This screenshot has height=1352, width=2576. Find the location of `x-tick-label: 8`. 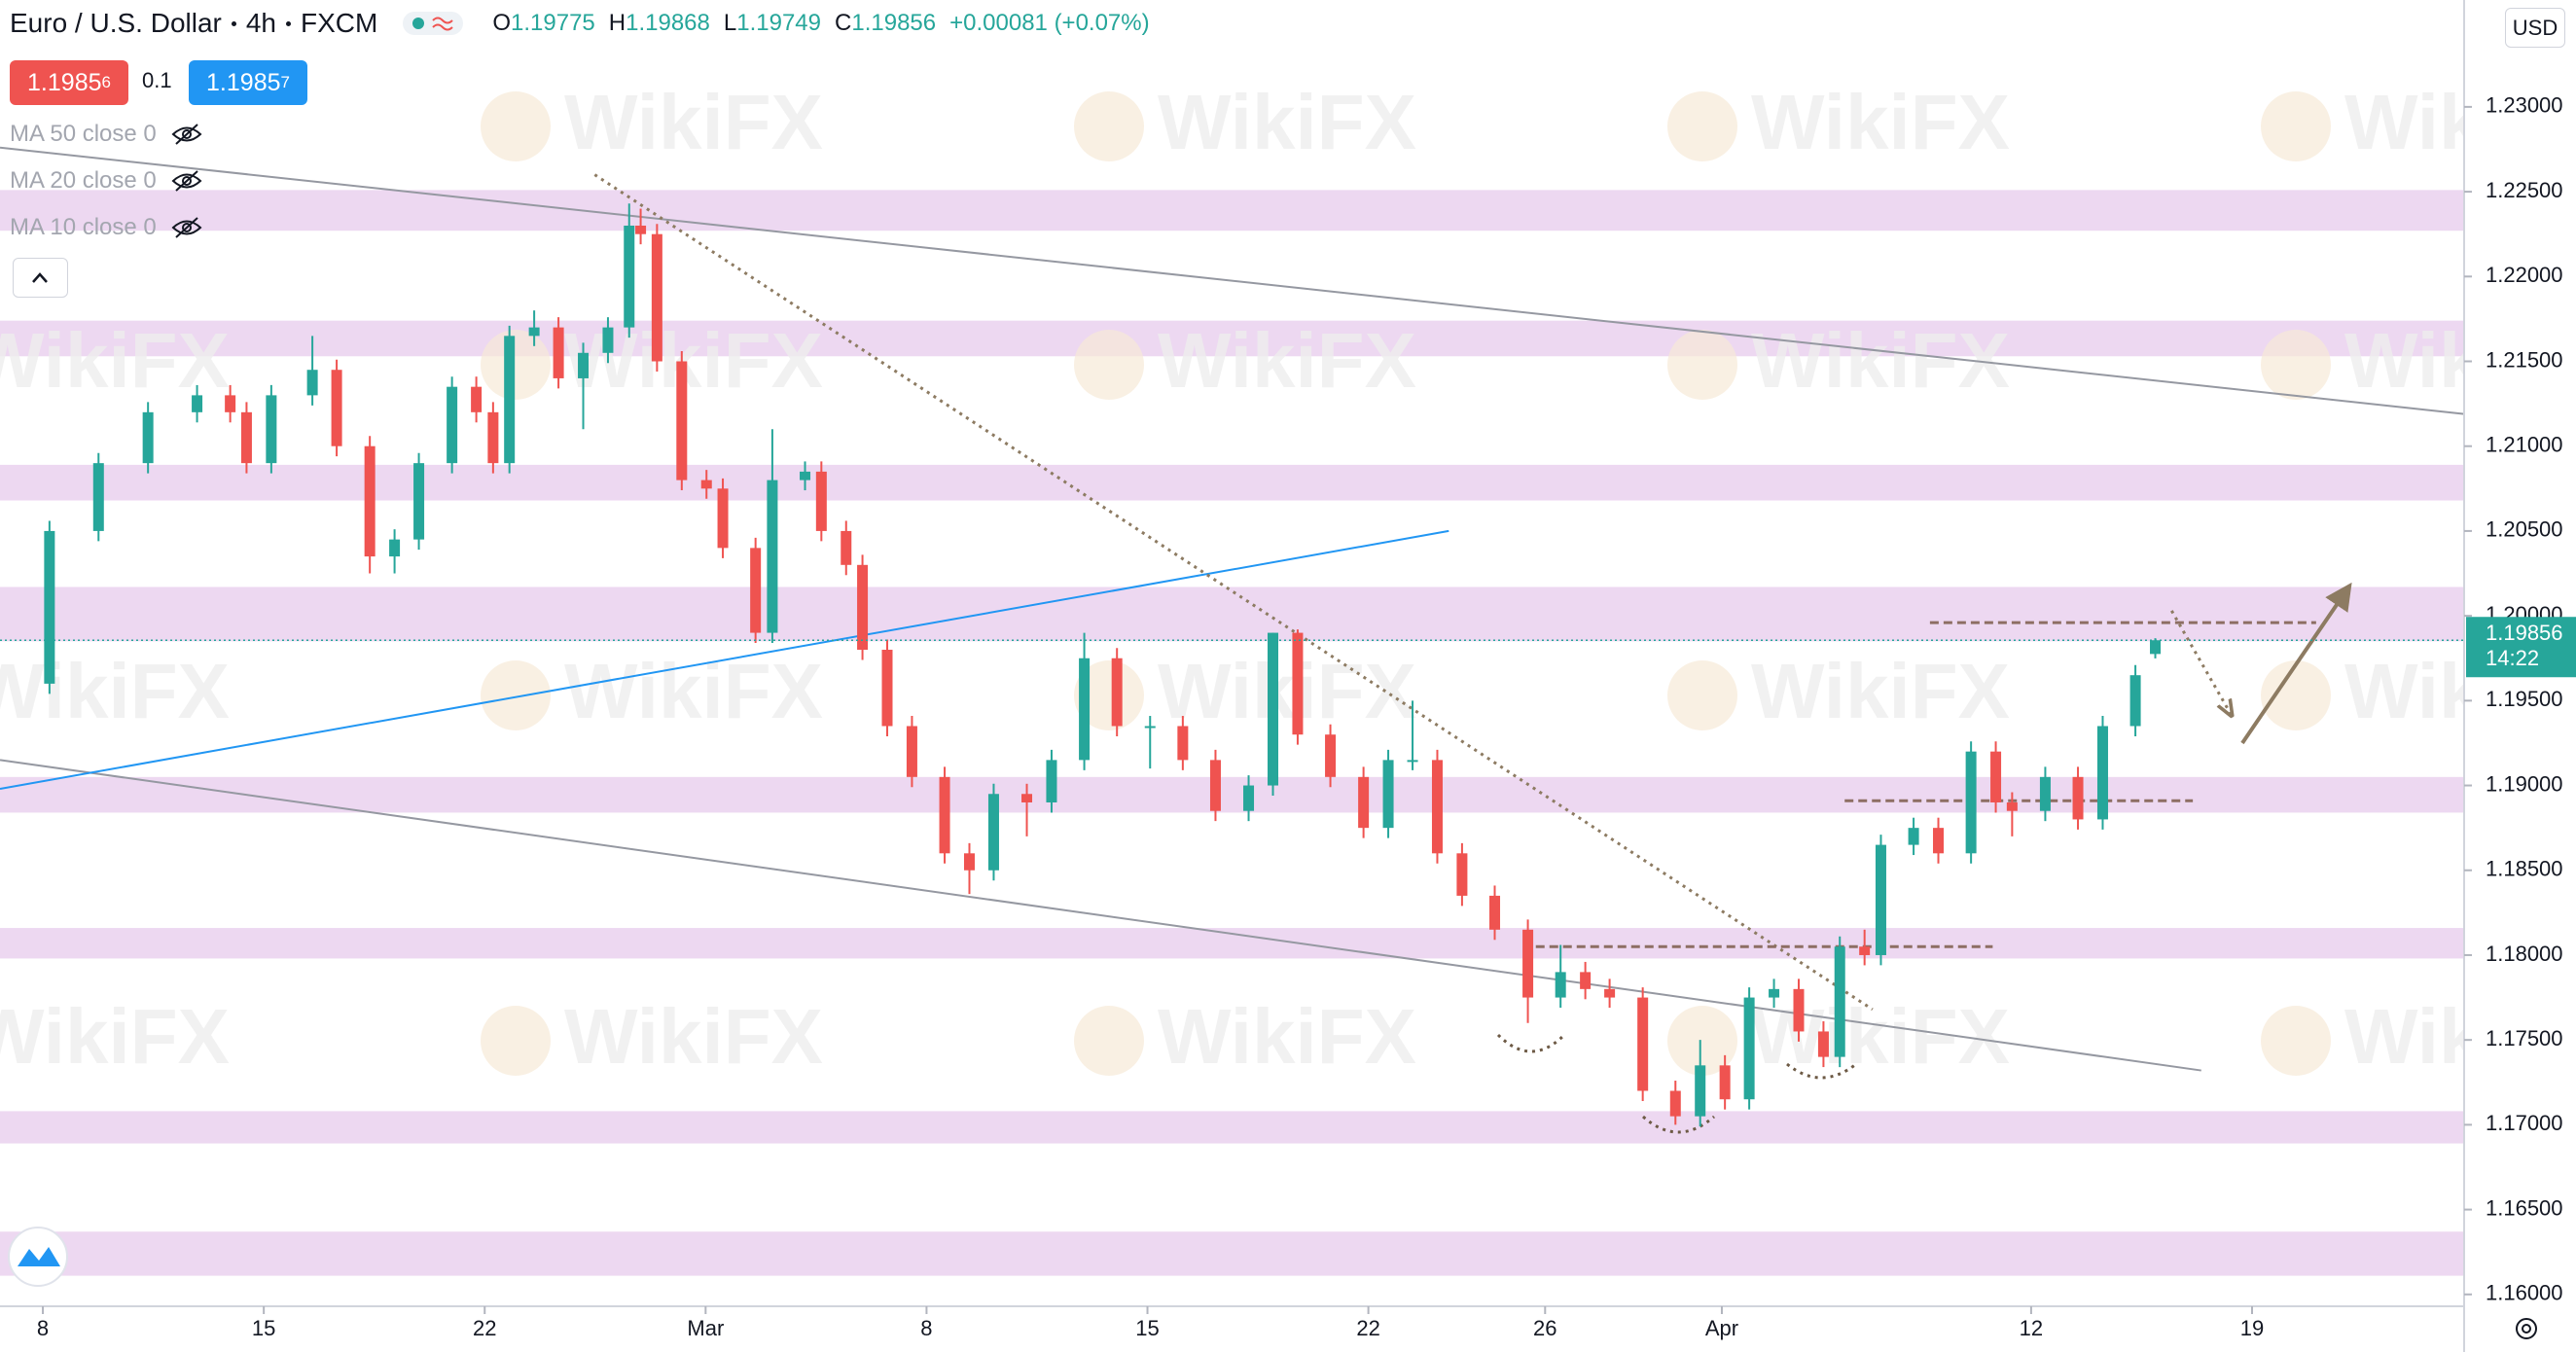

x-tick-label: 8 is located at coordinates (43, 1328).